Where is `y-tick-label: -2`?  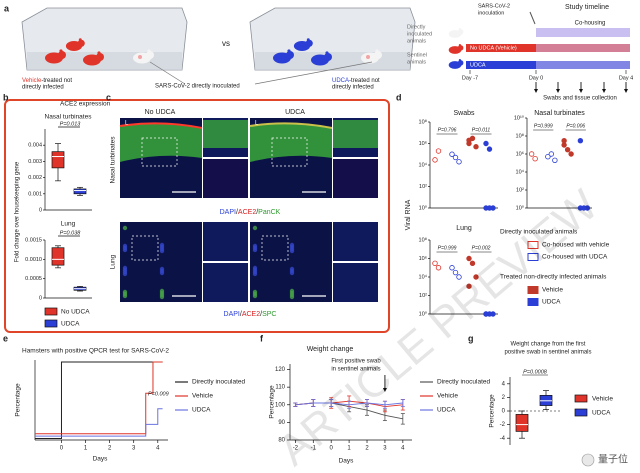
y-tick-label: -2 is located at coordinates (503, 425).